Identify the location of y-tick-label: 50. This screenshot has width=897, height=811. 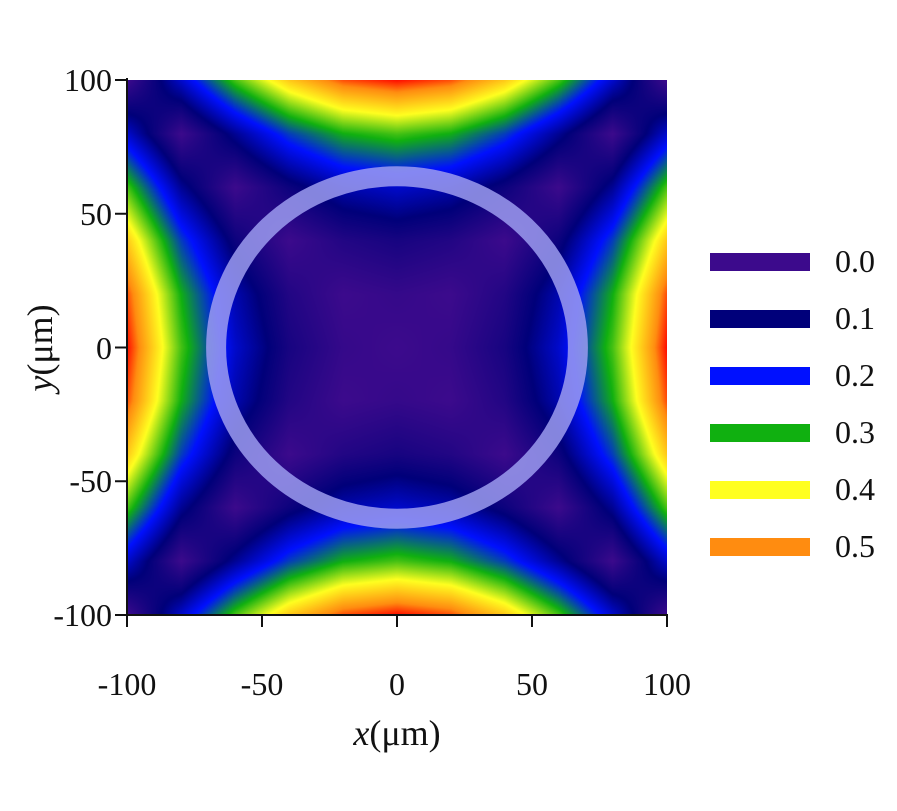
(96, 213).